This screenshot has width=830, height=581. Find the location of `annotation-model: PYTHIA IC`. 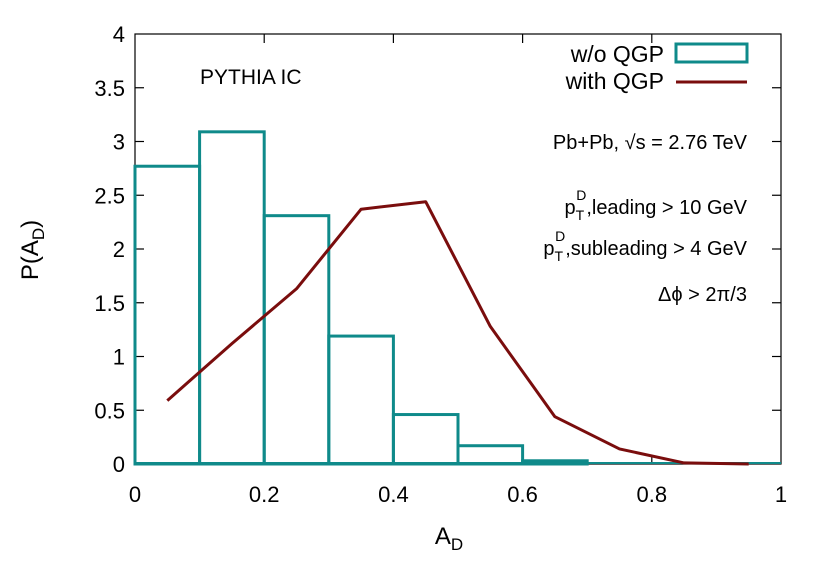

annotation-model: PYTHIA IC is located at coordinates (251, 77).